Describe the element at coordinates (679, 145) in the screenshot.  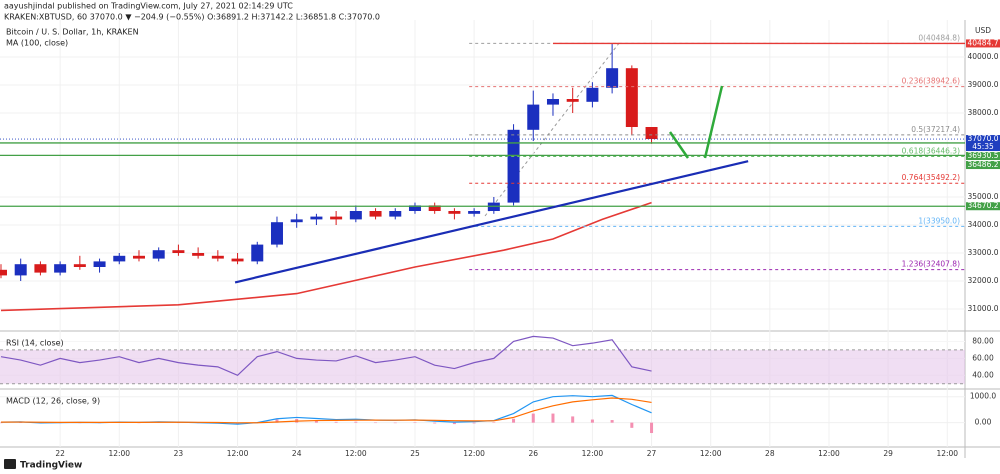
I see `green-arrow` at that location.